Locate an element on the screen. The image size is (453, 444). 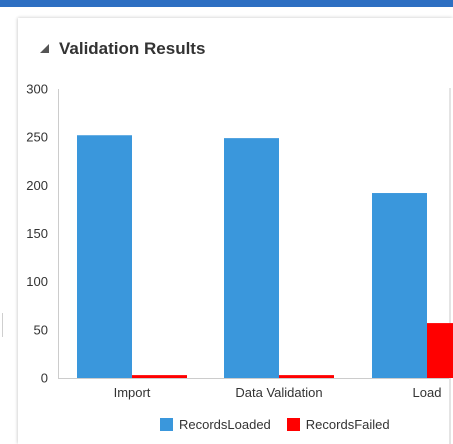
legend-item-recordsfailed: RecordsFailed is located at coordinates (338, 424).